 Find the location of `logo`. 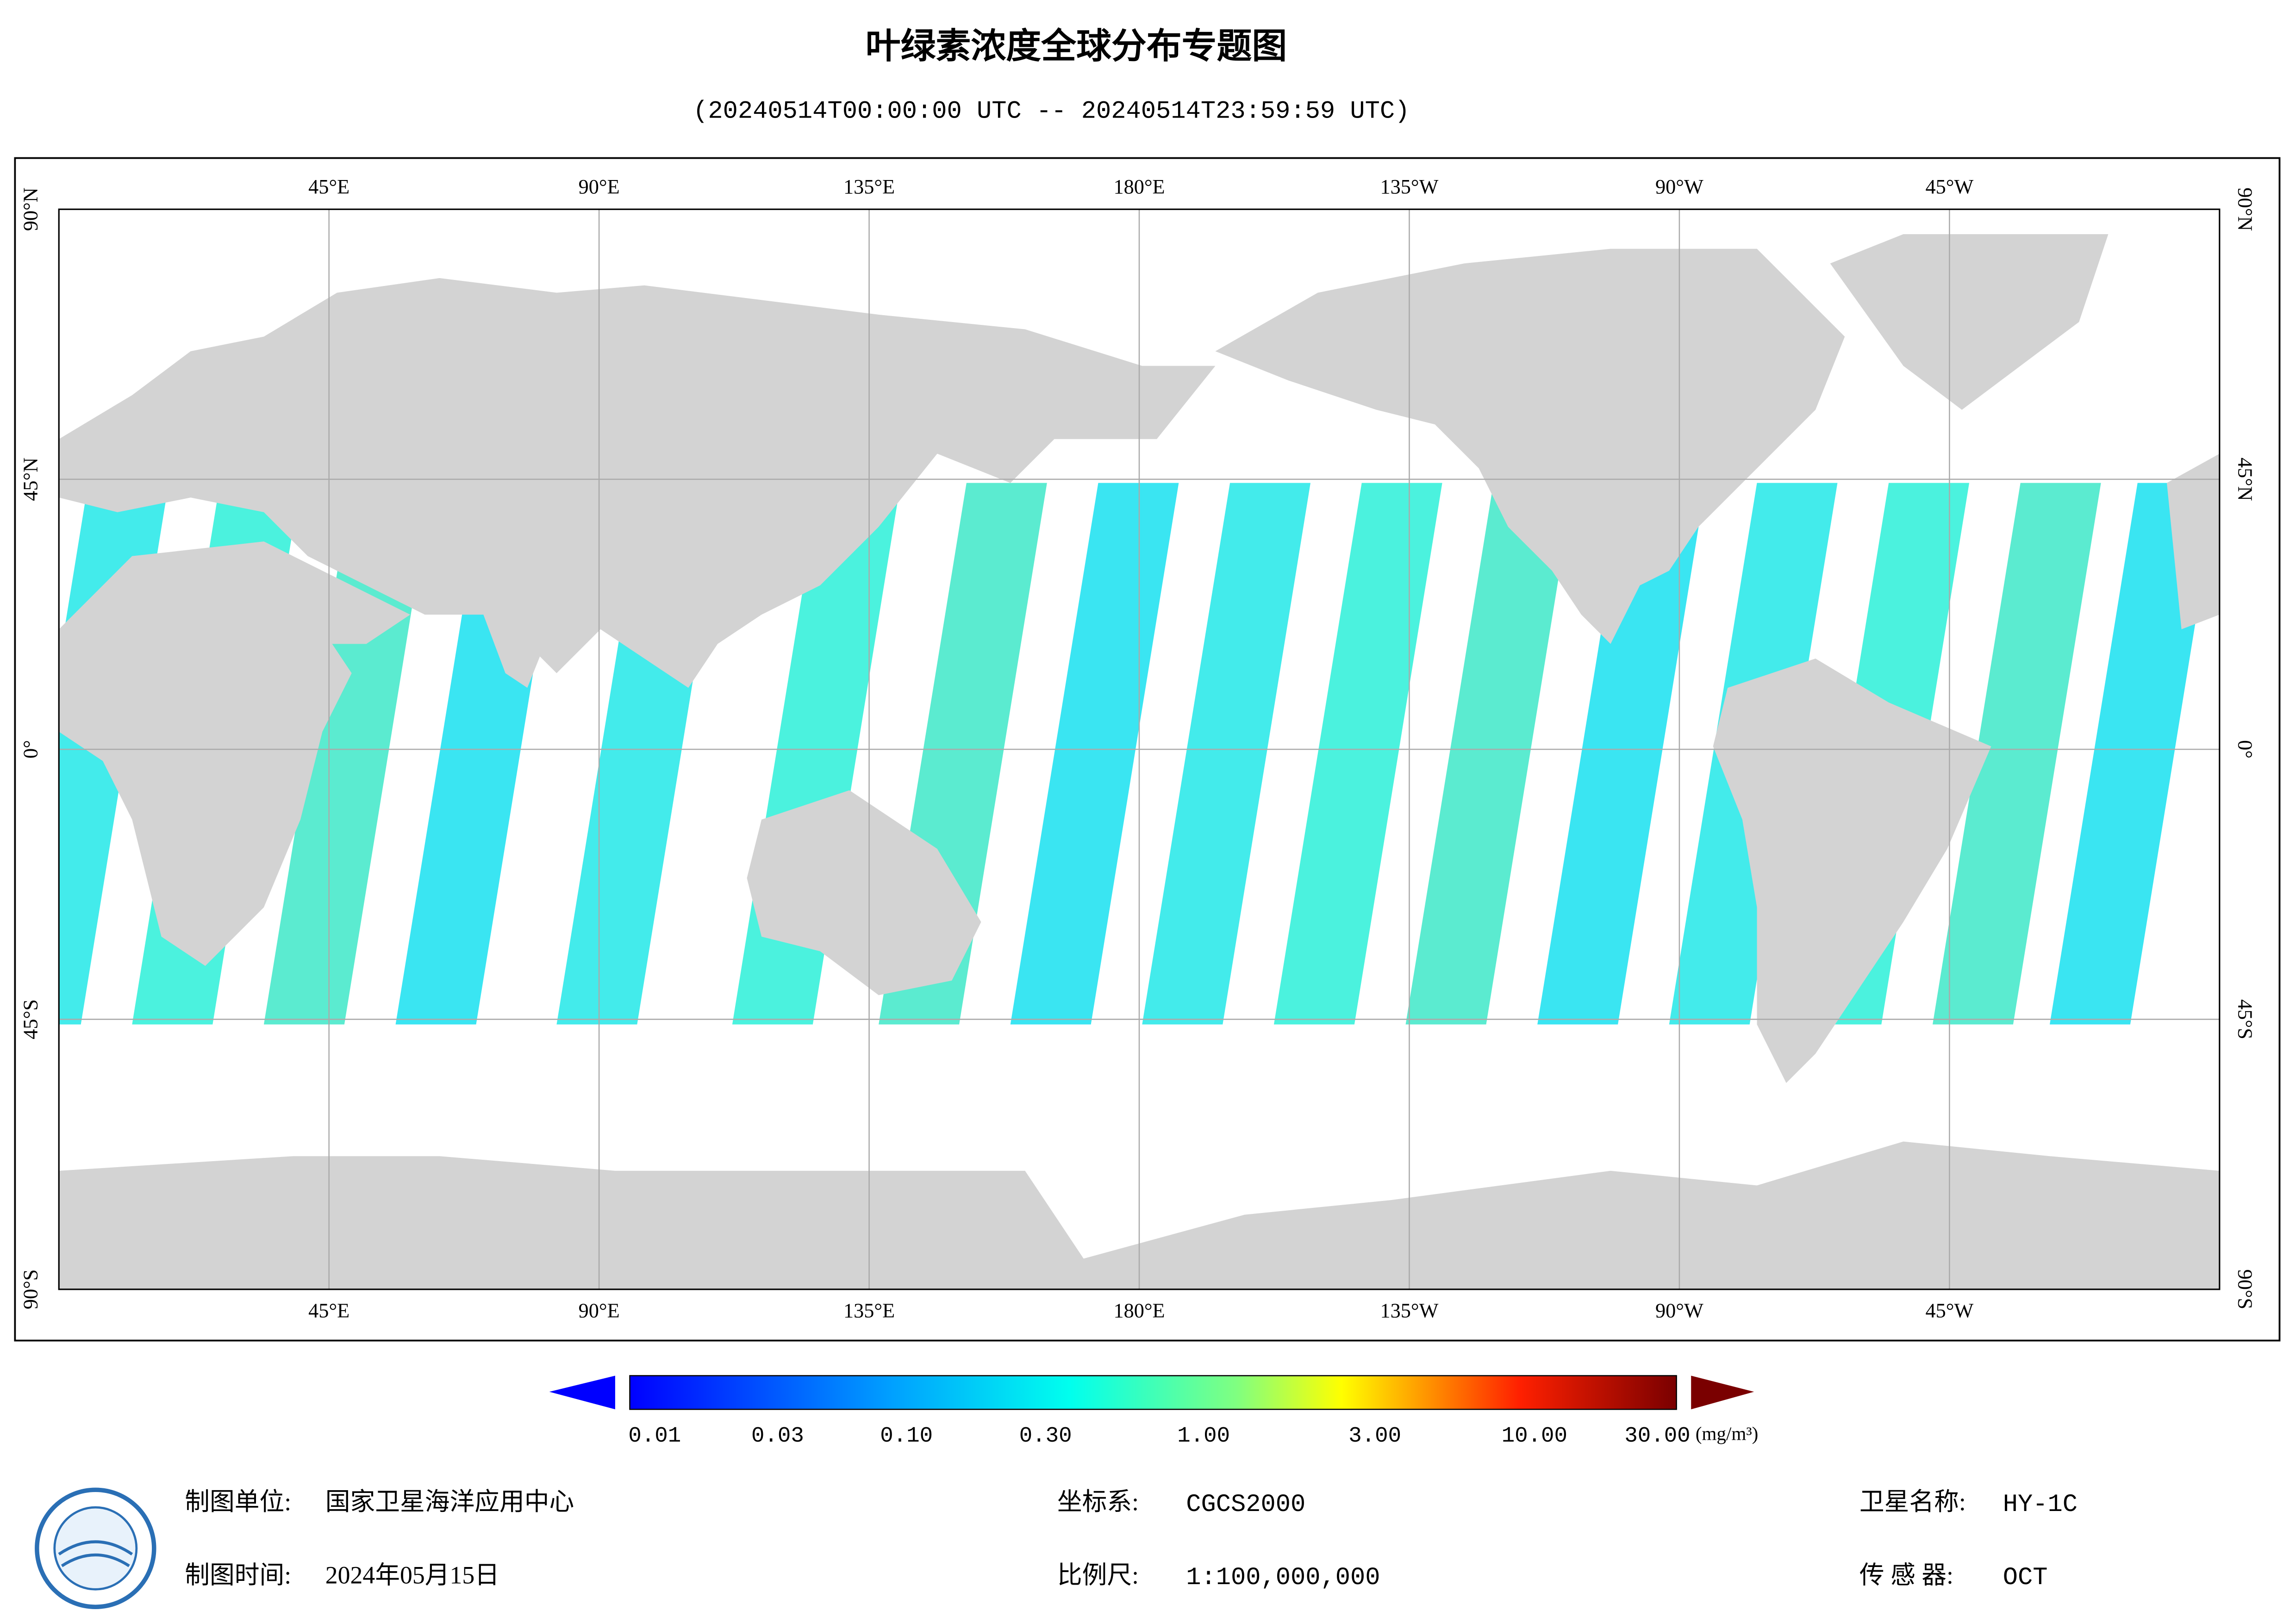

logo is located at coordinates (95, 1548).